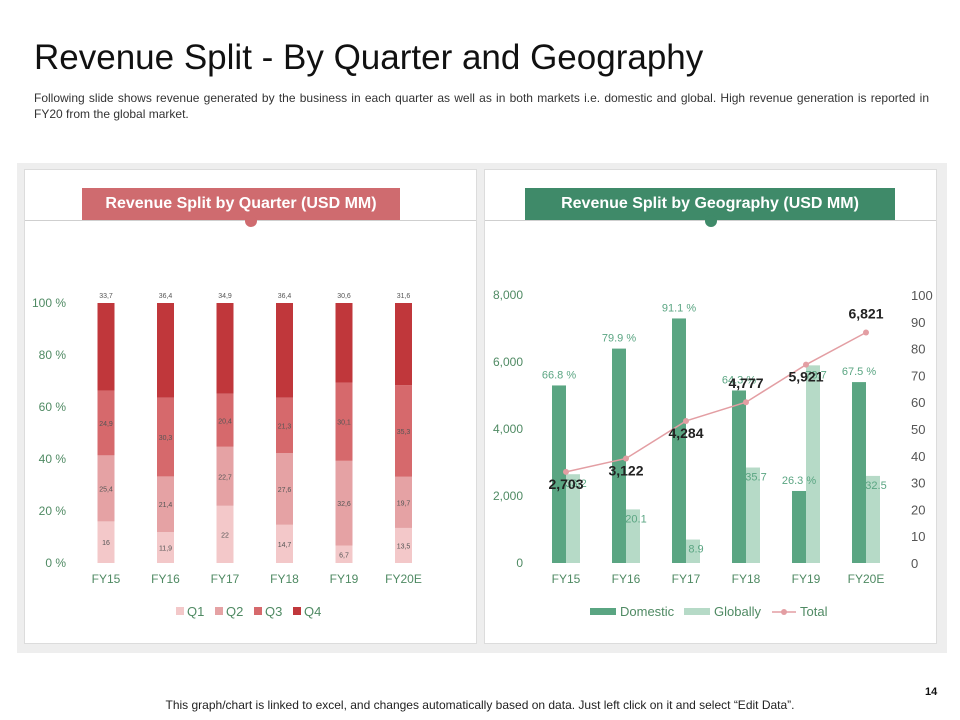 Image resolution: width=960 pixels, height=720 pixels. I want to click on quarter-data-label: 30,3, so click(166, 438).